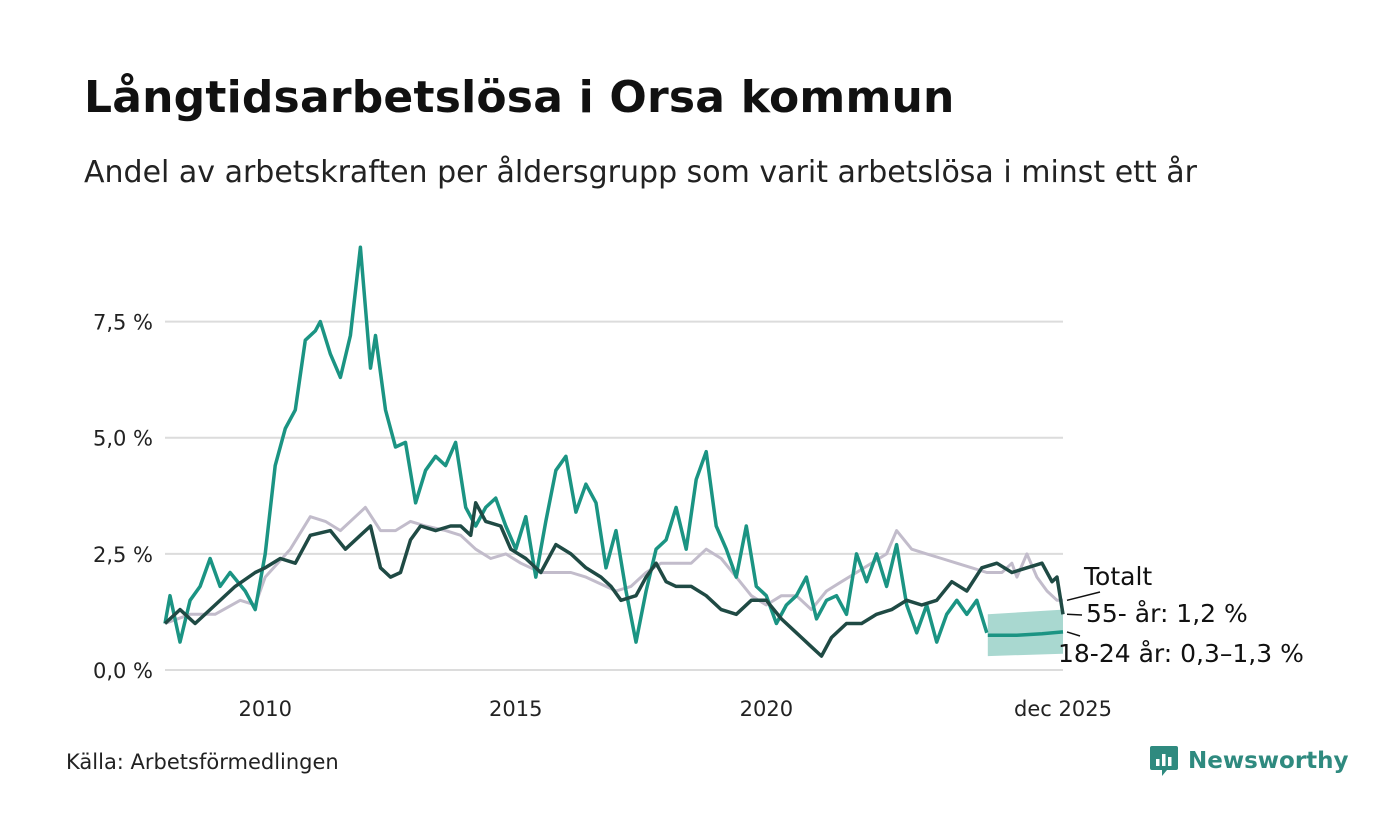 The width and height of the screenshot is (1400, 840). What do you see at coordinates (1073, 634) in the screenshot?
I see `leader-line-youth` at bounding box center [1073, 634].